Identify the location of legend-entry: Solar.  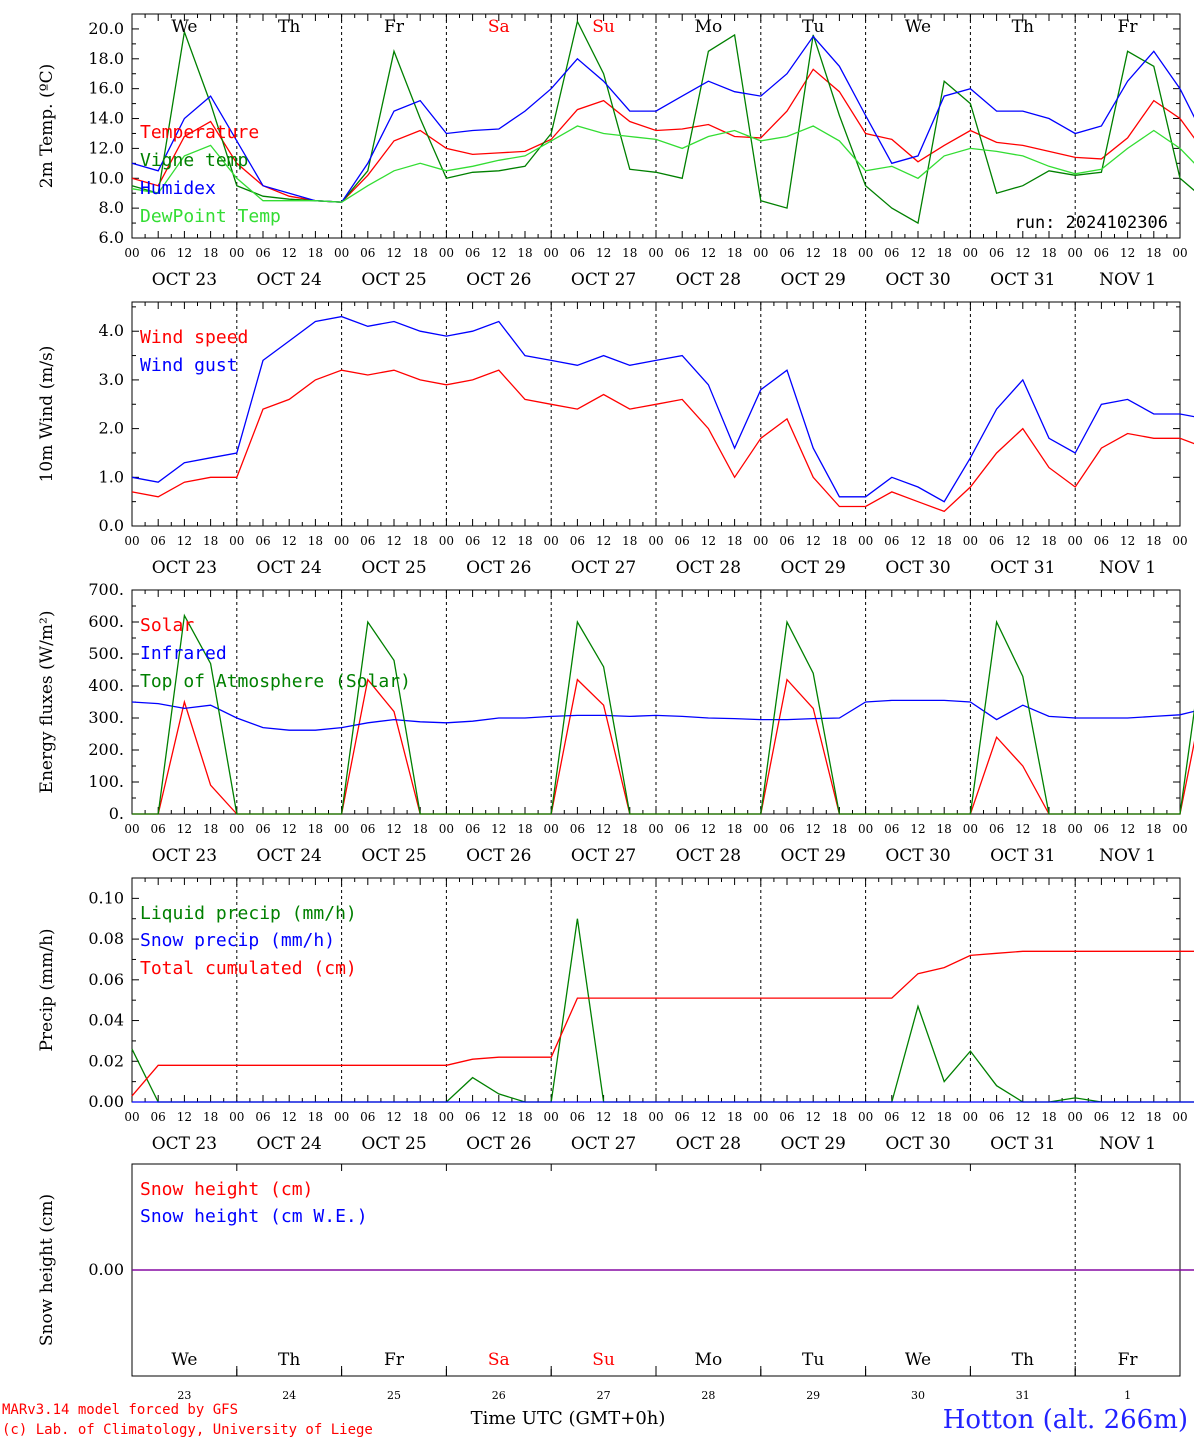
(167, 625).